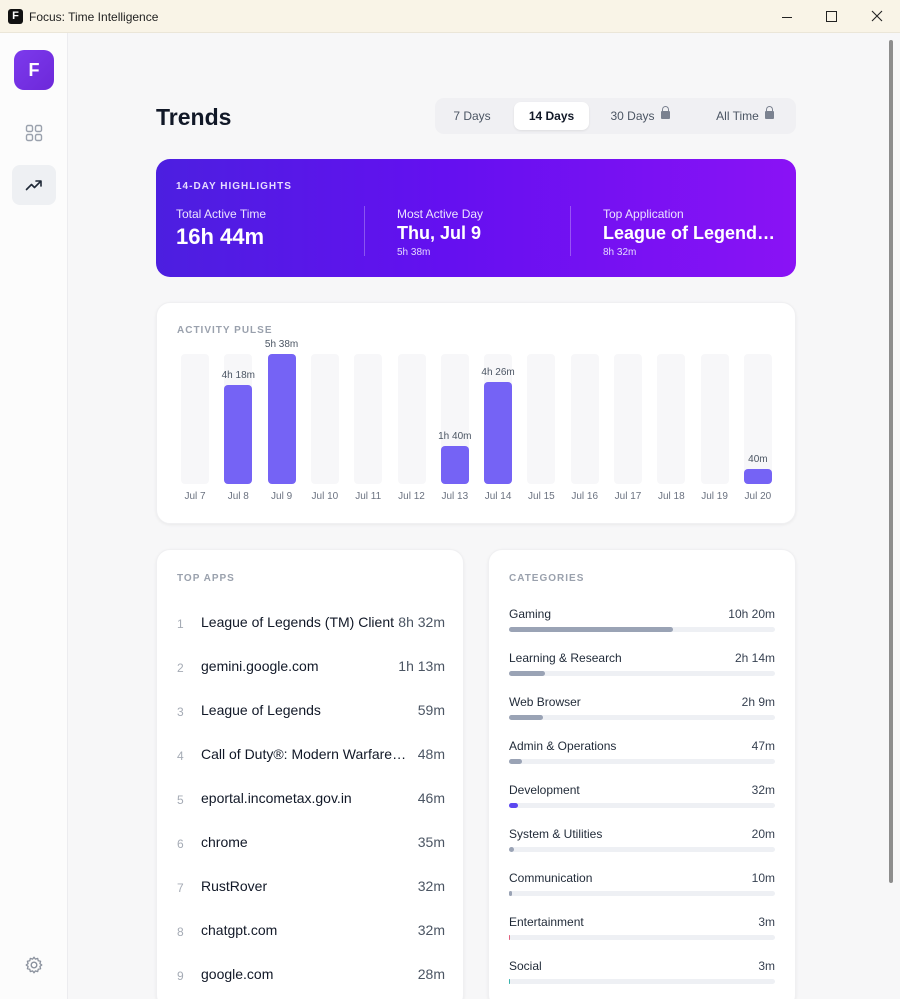 This screenshot has height=999, width=900. What do you see at coordinates (671, 496) in the screenshot?
I see `bar-day-label: Jul 18` at bounding box center [671, 496].